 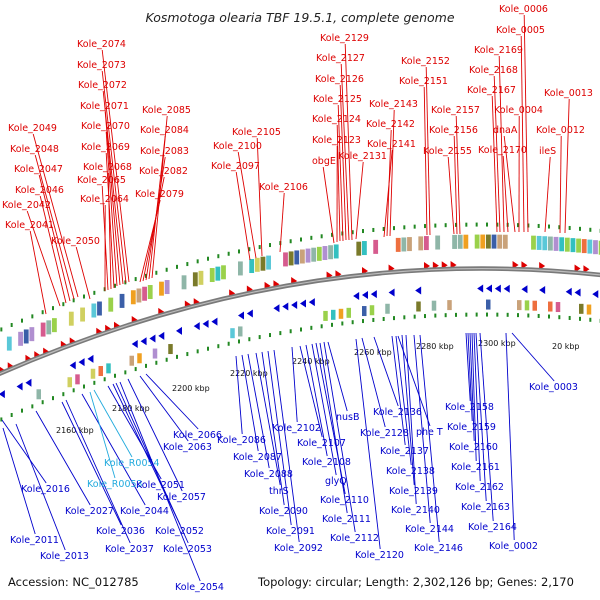 I want to click on gene-label: Kole_2155, so click(x=447, y=151).